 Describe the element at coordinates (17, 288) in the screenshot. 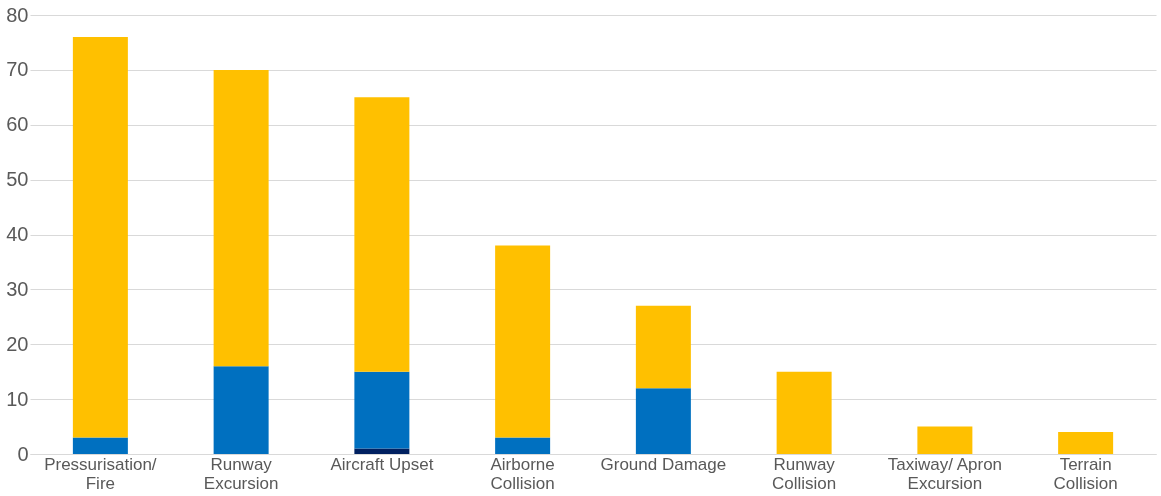

I see `y-tick-label: 30` at that location.